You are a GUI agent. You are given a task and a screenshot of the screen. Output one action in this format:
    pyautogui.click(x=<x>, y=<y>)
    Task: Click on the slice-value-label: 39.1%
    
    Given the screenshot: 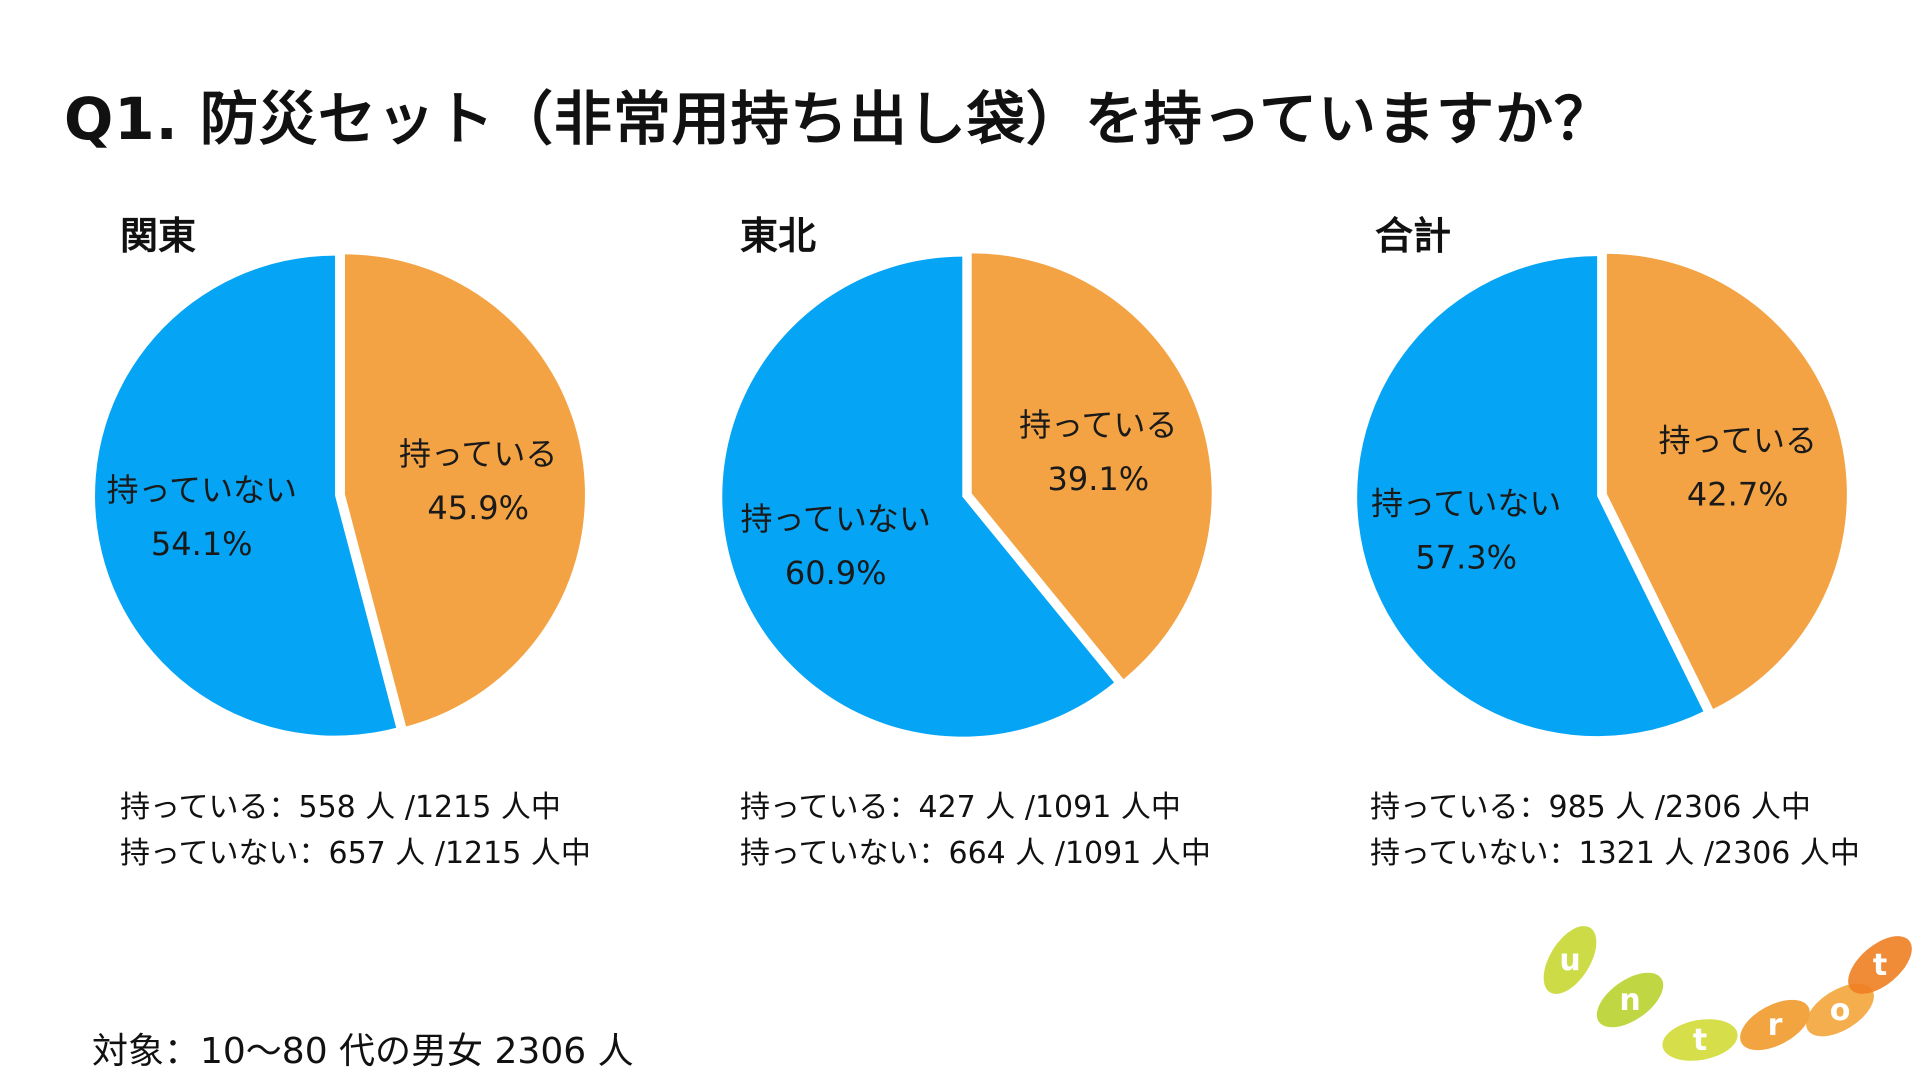 What is the action you would take?
    pyautogui.click(x=1098, y=479)
    